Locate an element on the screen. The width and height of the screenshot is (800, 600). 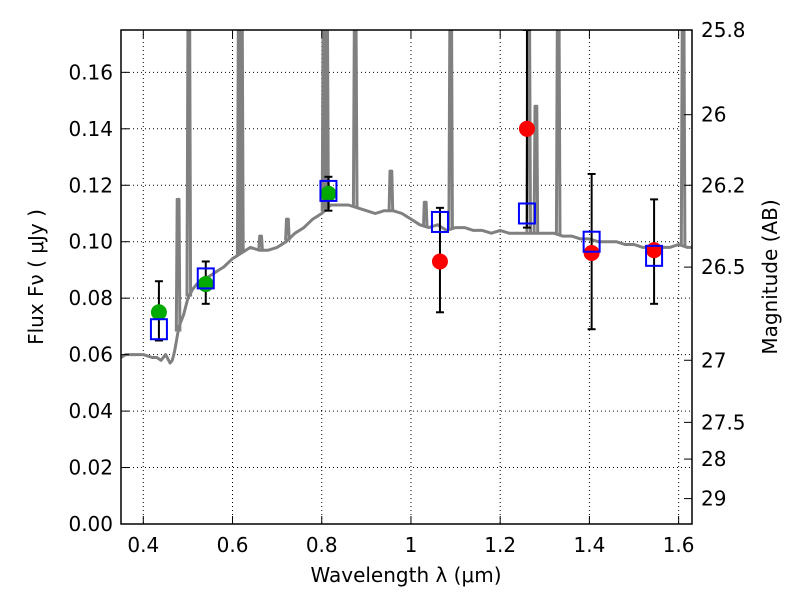
x-tick-label: 0.8 is located at coordinates (322, 545).